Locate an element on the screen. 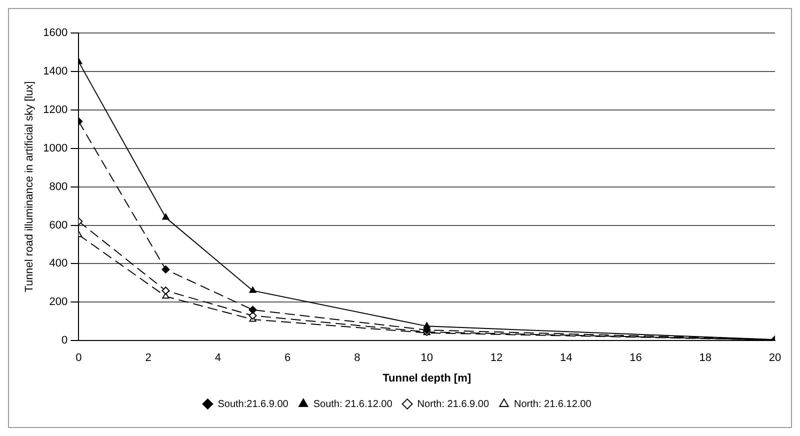 The height and width of the screenshot is (436, 800). y-tick-label: 1000 is located at coordinates (55, 148).